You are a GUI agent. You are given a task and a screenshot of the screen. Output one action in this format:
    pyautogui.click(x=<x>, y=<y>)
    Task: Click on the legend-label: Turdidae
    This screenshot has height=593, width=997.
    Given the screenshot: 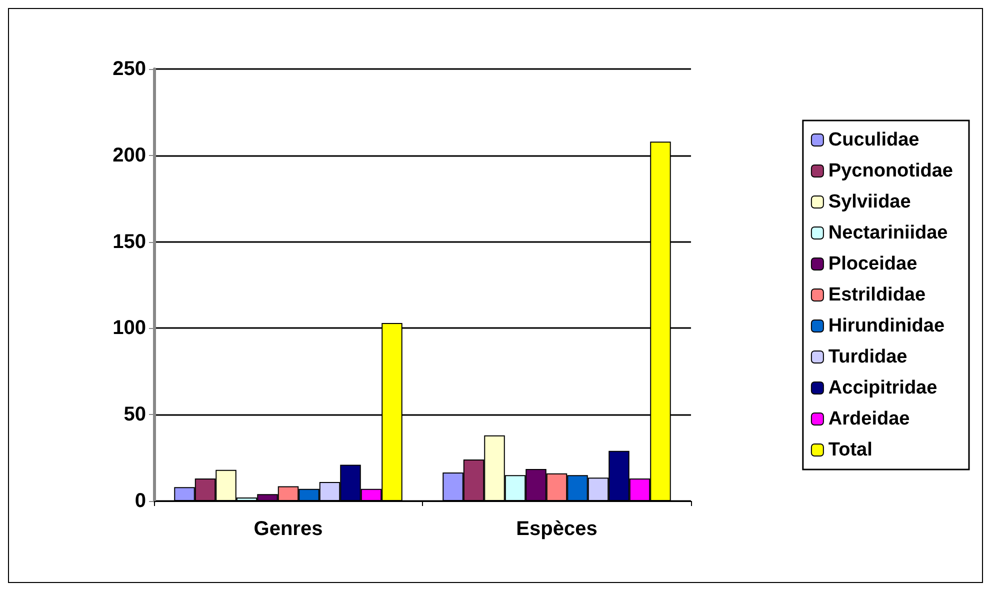 What is the action you would take?
    pyautogui.click(x=868, y=357)
    